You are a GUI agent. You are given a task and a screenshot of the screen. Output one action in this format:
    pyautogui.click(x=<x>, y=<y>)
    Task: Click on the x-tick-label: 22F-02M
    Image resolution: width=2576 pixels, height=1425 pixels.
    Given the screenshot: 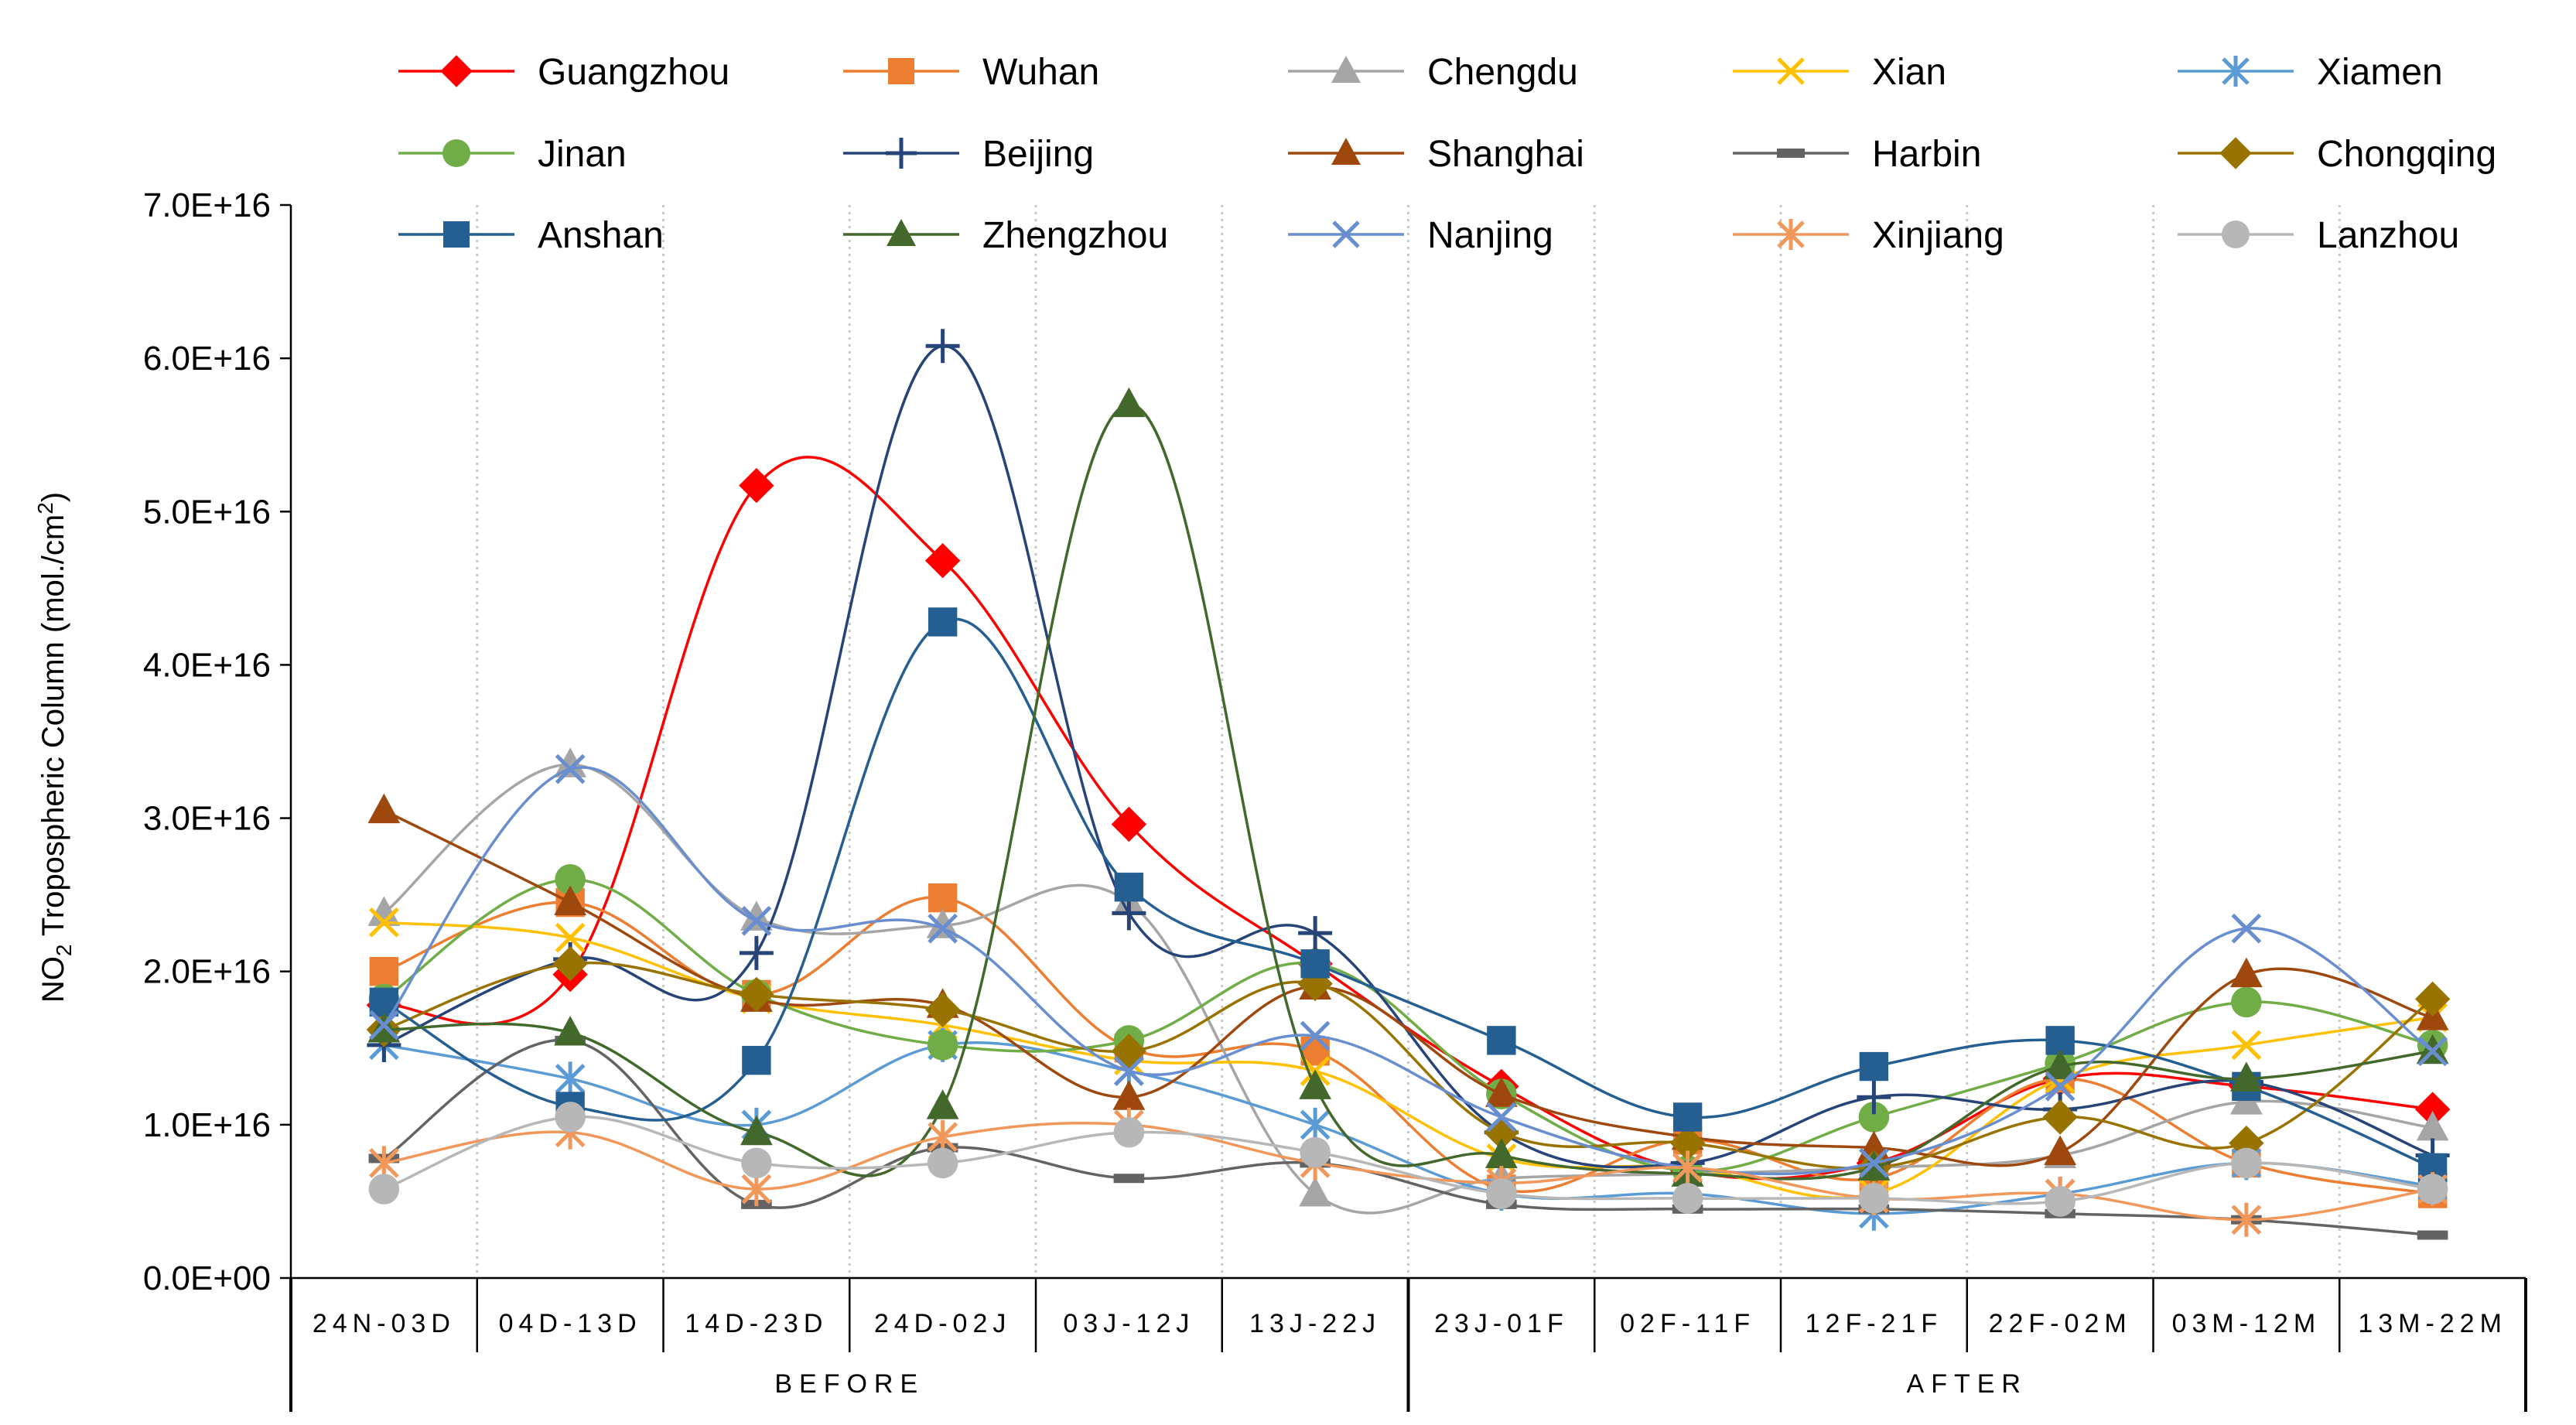 What is the action you would take?
    pyautogui.click(x=2060, y=1323)
    